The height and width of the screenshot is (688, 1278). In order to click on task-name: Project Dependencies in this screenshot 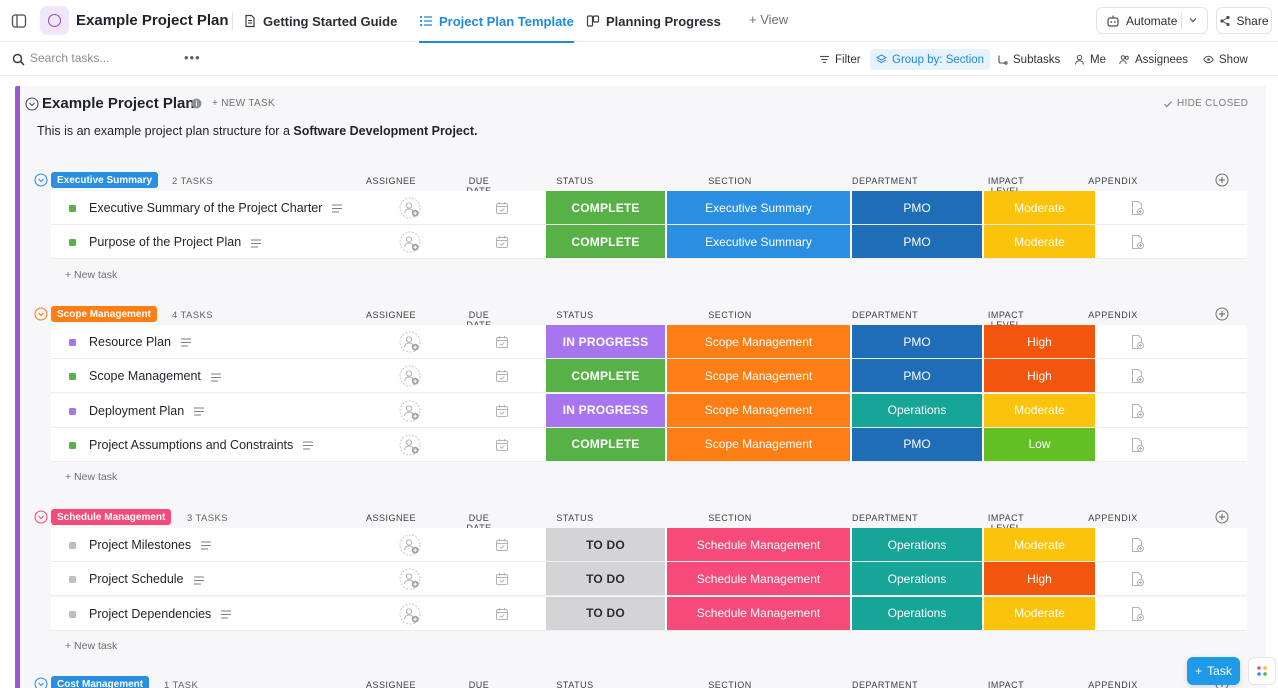, I will do `click(160, 613)`.